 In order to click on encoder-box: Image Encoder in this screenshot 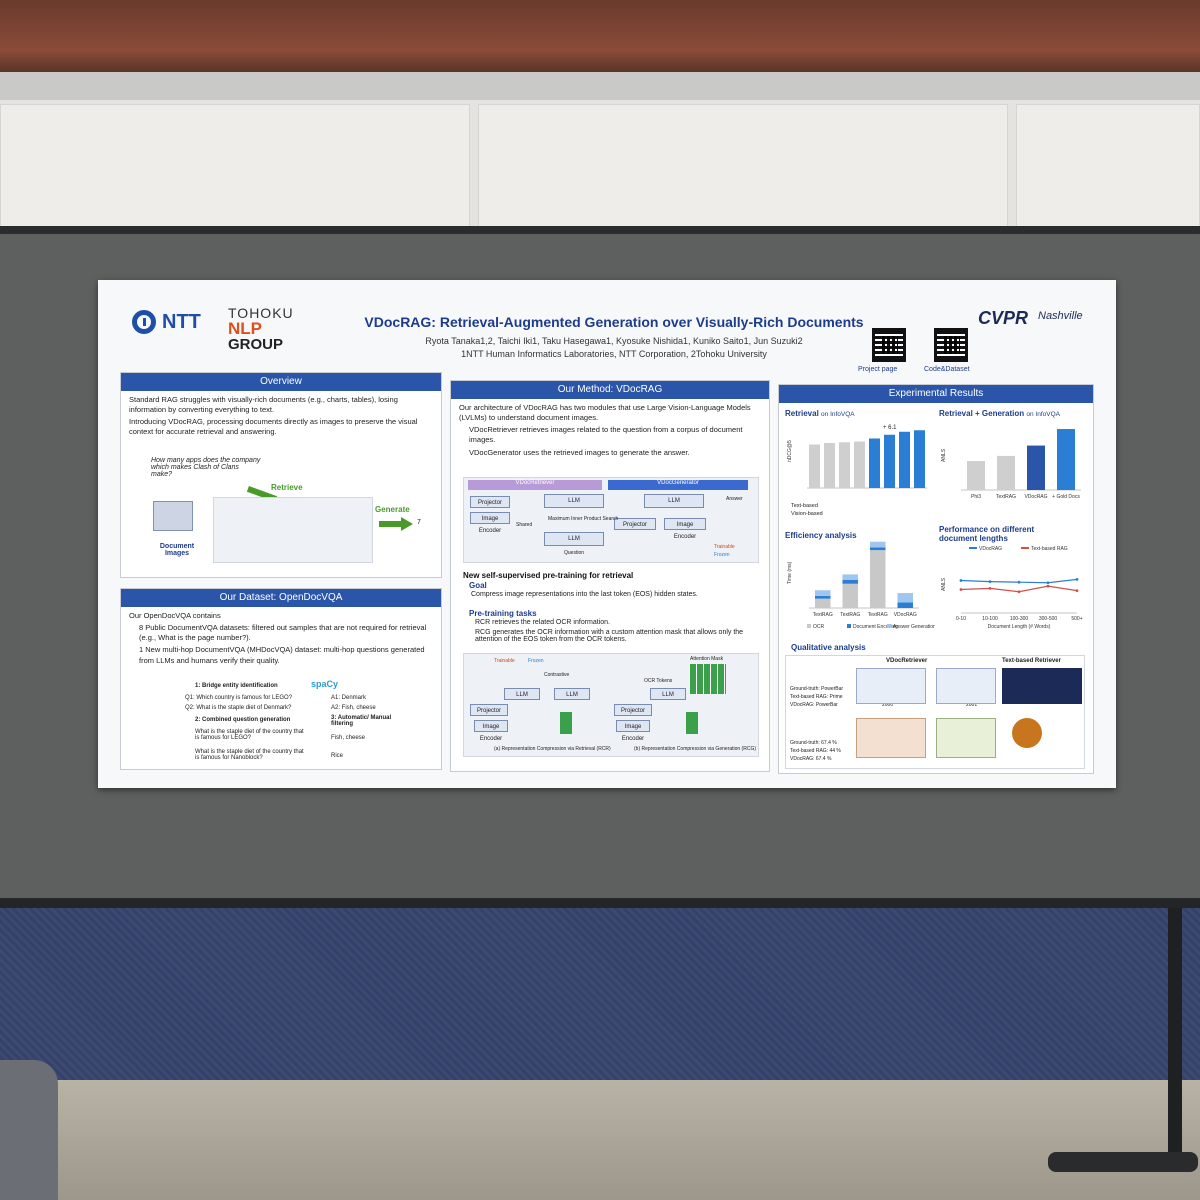, I will do `click(490, 523)`.